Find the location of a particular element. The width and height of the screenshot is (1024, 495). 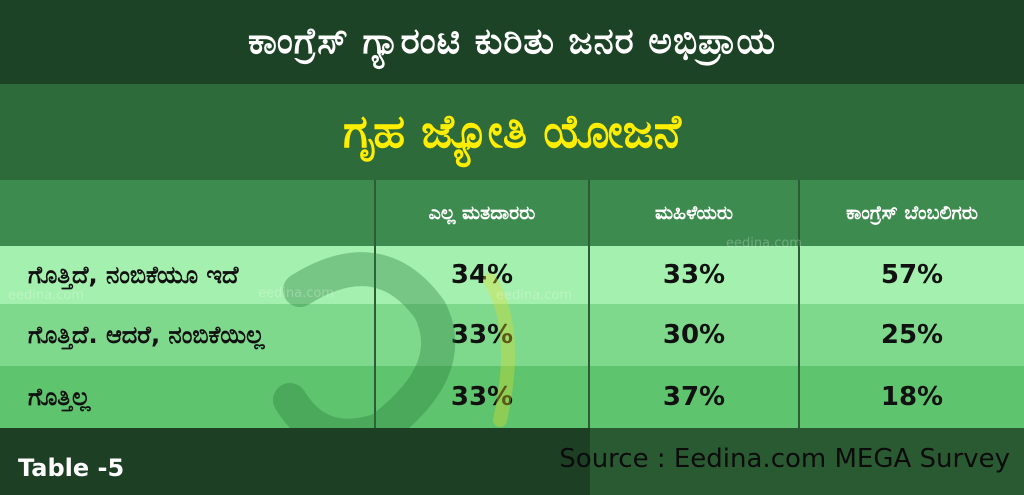

table-row: ಗೊತ್ತಿಲ್ಲ 33% 37% 18% is located at coordinates (512, 397).